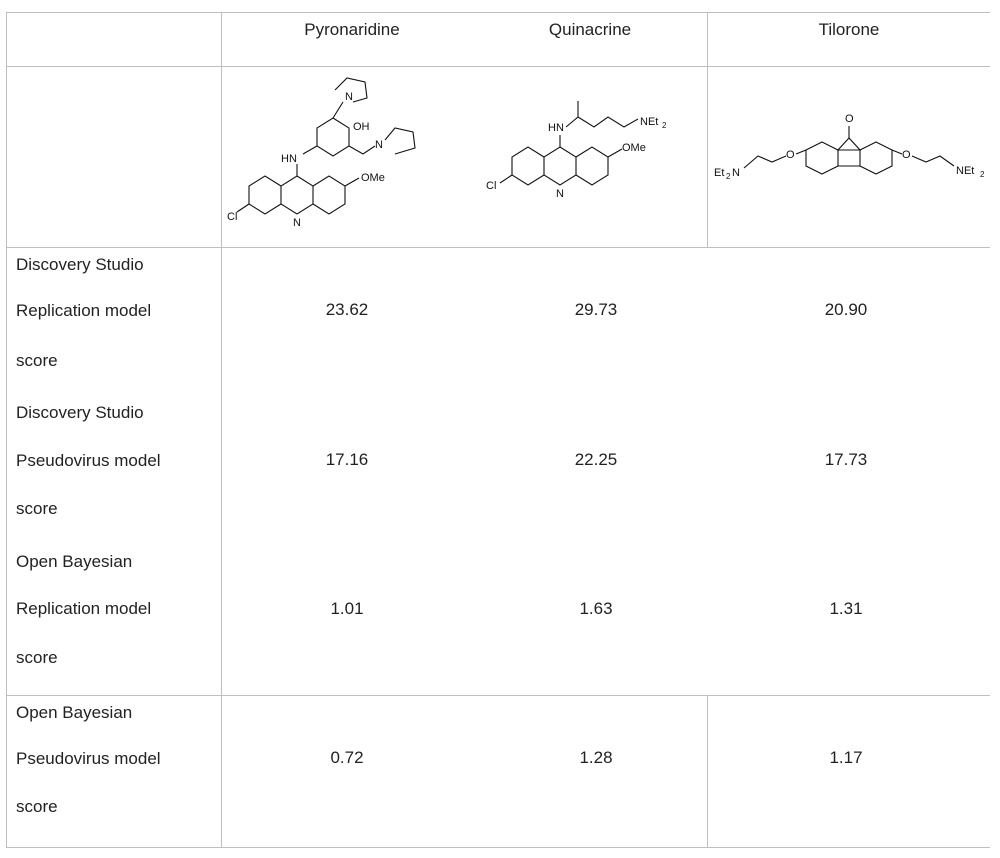 The width and height of the screenshot is (1000, 858). Describe the element at coordinates (6, 430) in the screenshot. I see `table-border-left` at that location.